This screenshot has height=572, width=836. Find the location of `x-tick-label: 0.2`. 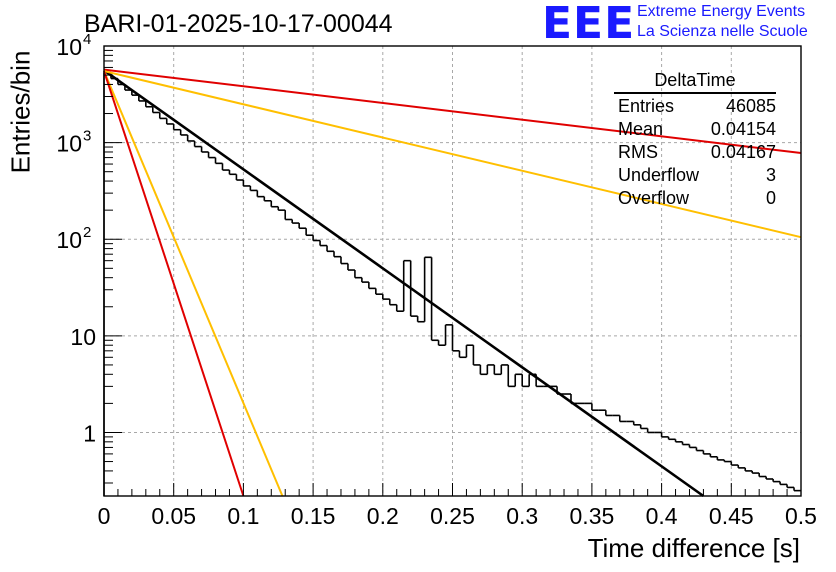

x-tick-label: 0.2 is located at coordinates (383, 516).